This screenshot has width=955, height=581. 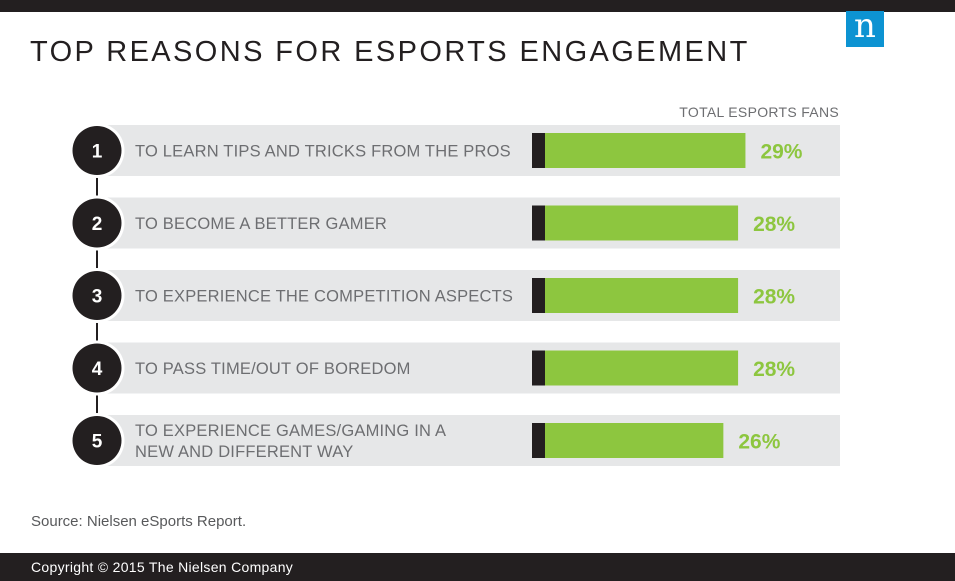 I want to click on row-label: TO PASS TIME/OUT OF BOREDOM, so click(x=273, y=369).